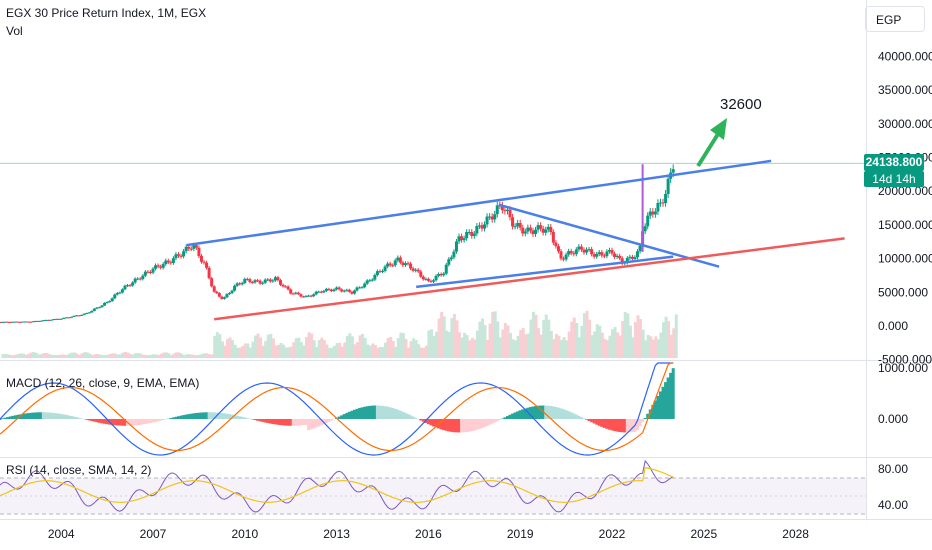 This screenshot has height=550, width=932. What do you see at coordinates (103, 383) in the screenshot?
I see `macd-title: MACD (12, 26, close, 9, EMA, EMA)` at bounding box center [103, 383].